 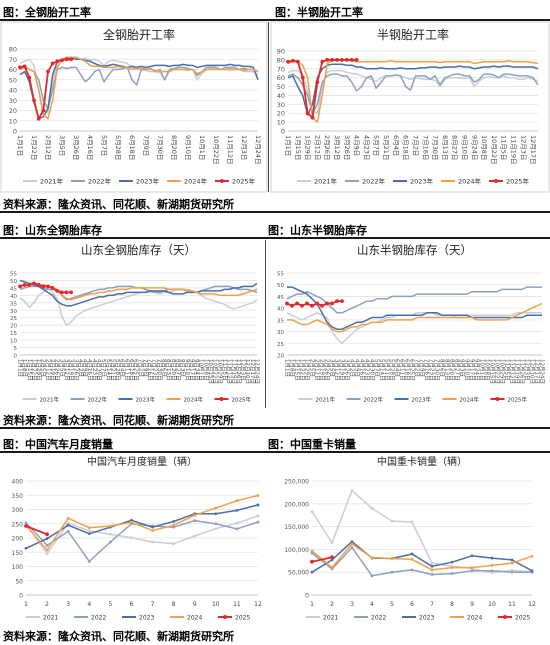 What do you see at coordinates (298, 573) in the screenshot?
I see `y-tick-label: 50,000` at bounding box center [298, 573].